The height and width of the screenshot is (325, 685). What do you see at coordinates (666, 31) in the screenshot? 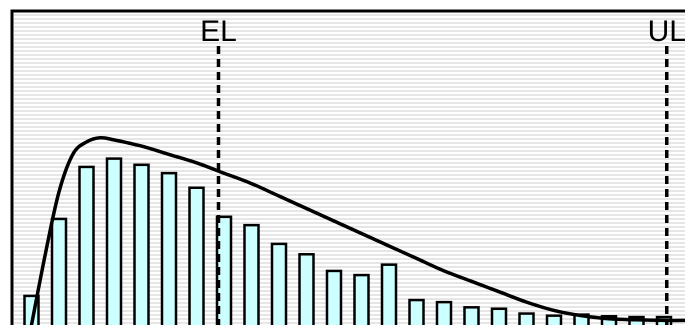
I see `reference-label-ul: UL` at bounding box center [666, 31].